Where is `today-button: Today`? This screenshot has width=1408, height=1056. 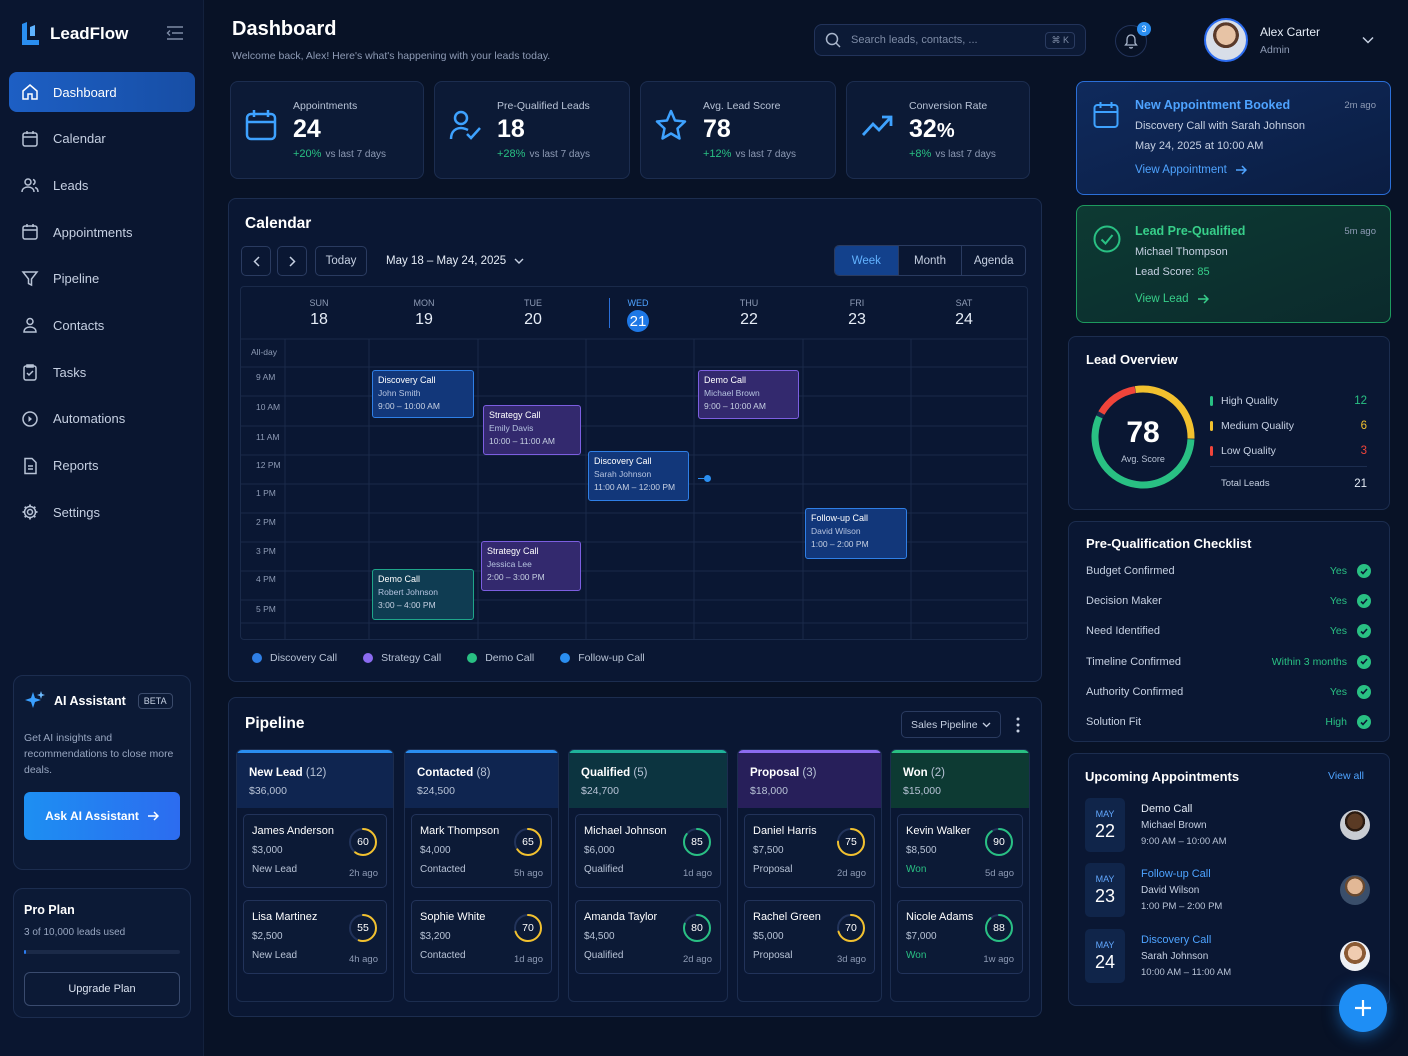
today-button: Today is located at coordinates (341, 261).